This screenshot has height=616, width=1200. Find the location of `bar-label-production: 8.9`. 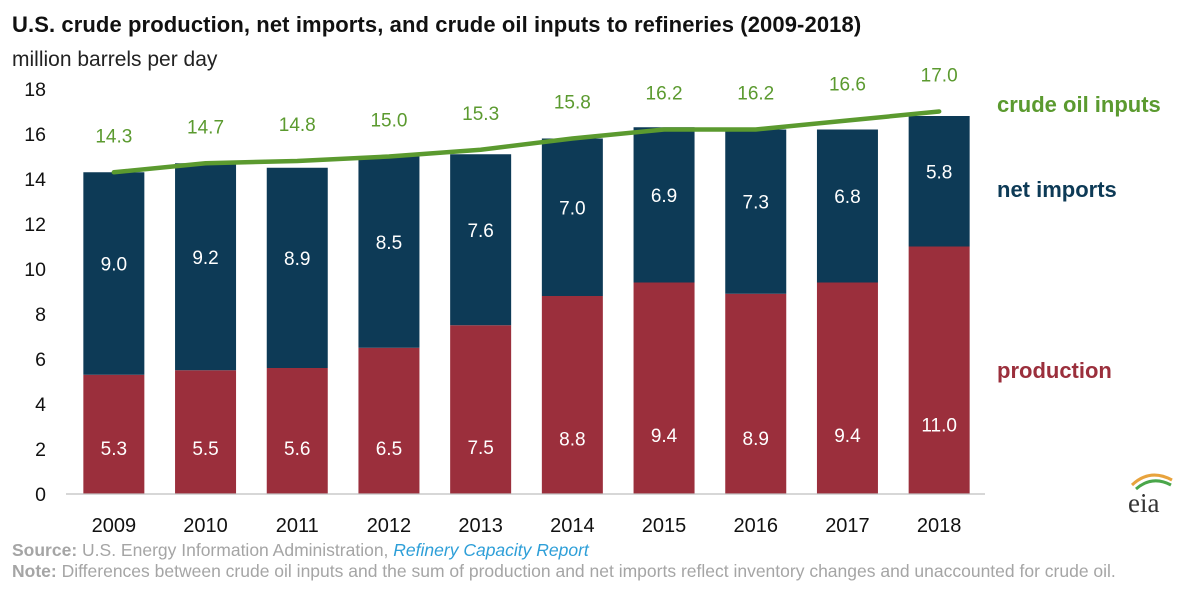

bar-label-production: 8.9 is located at coordinates (756, 439).